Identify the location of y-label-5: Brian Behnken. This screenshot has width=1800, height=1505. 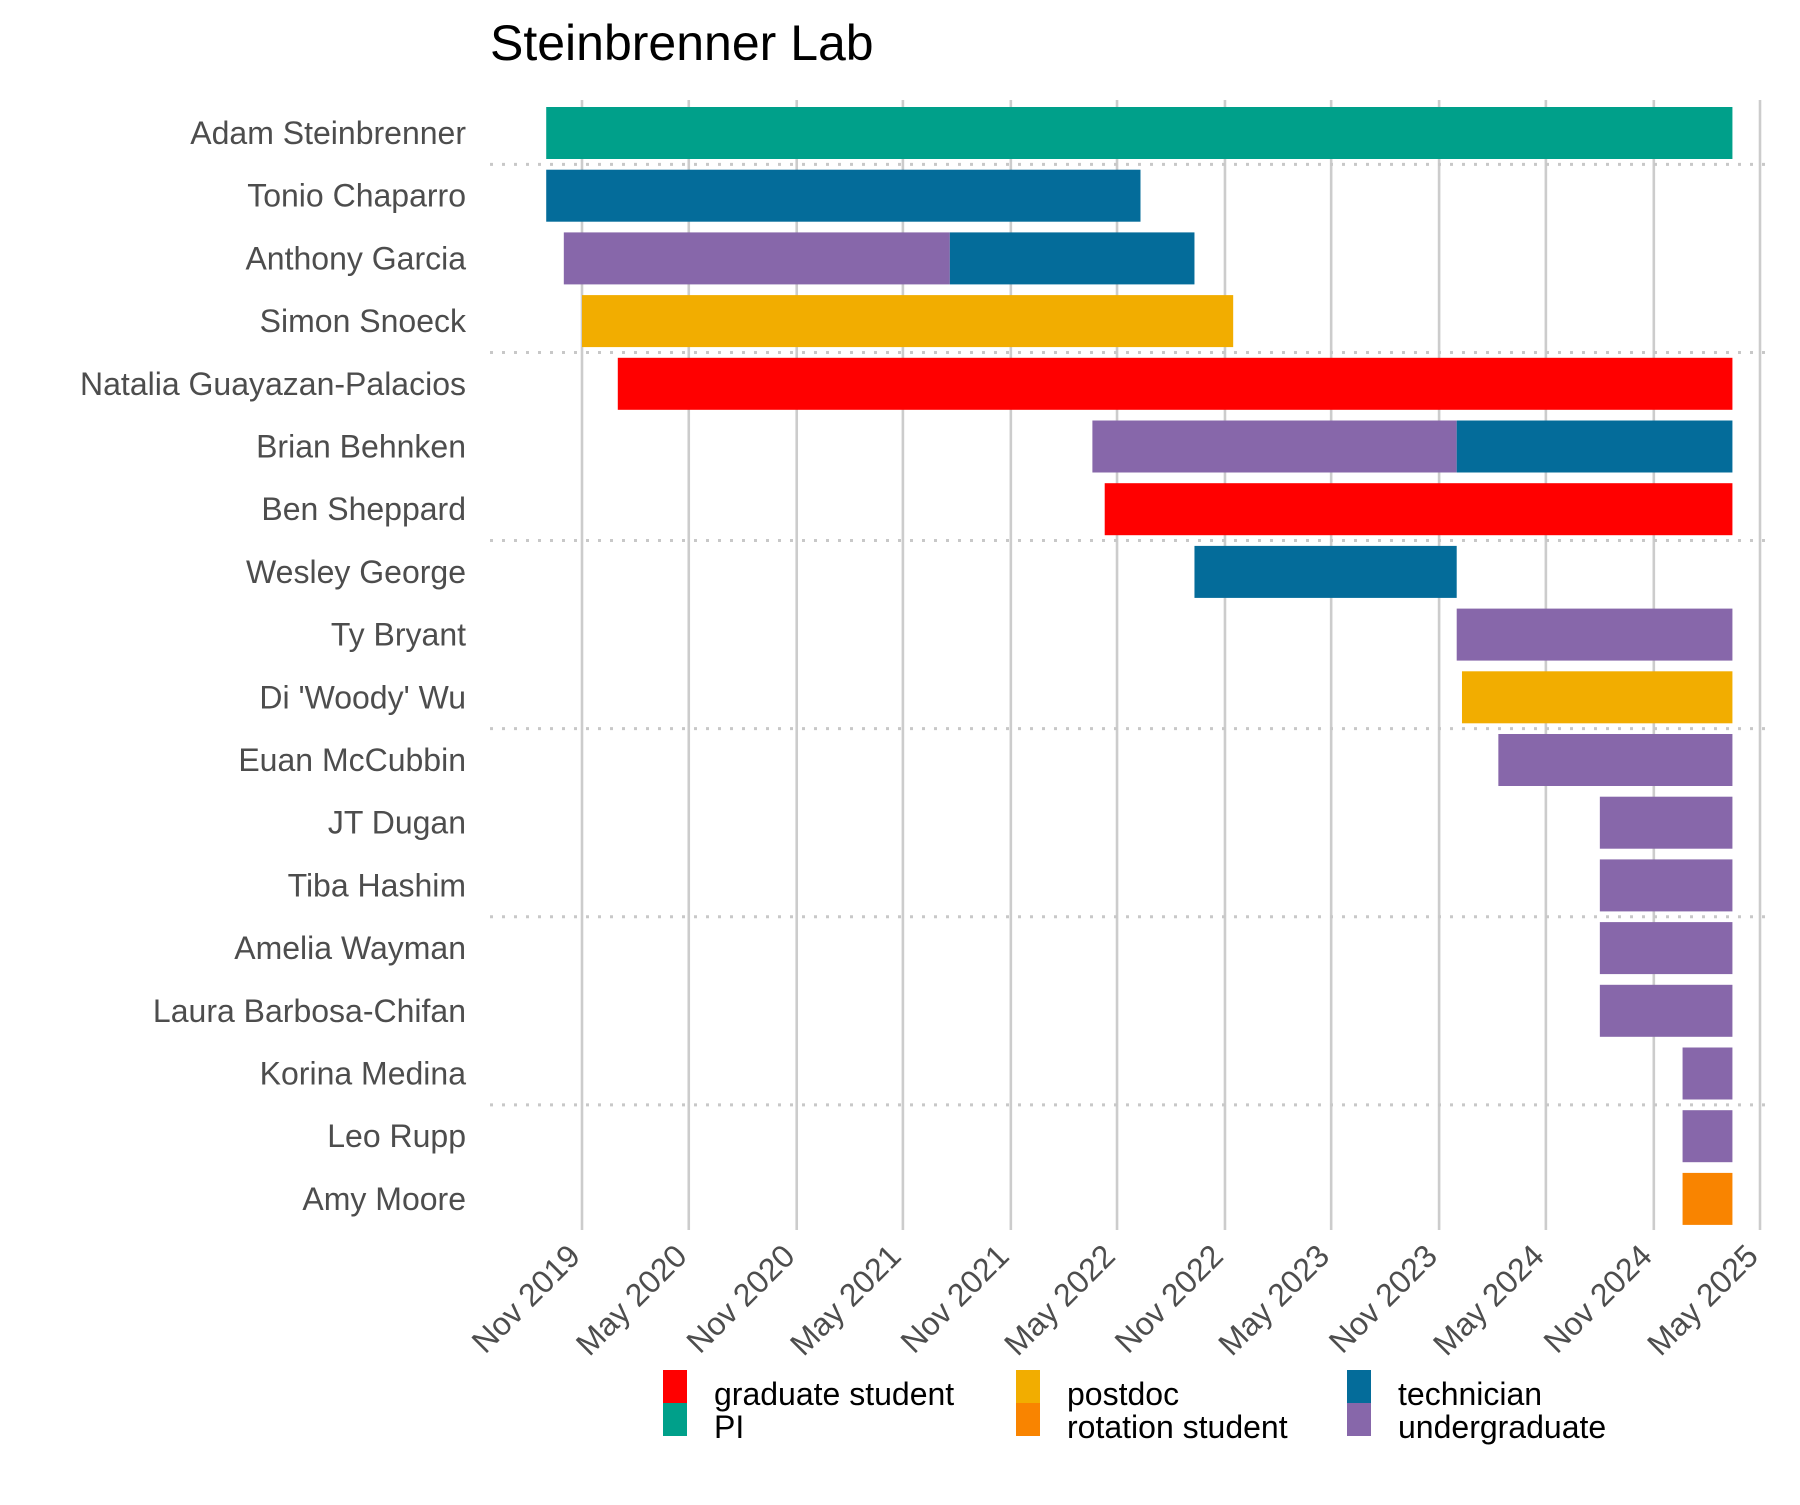
(361, 447).